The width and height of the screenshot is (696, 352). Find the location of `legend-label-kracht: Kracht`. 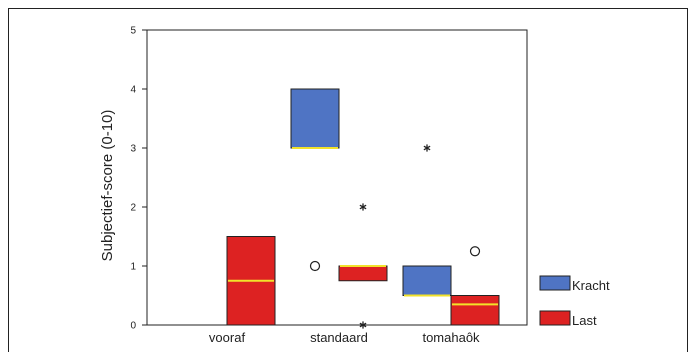

legend-label-kracht: Kracht is located at coordinates (591, 285).